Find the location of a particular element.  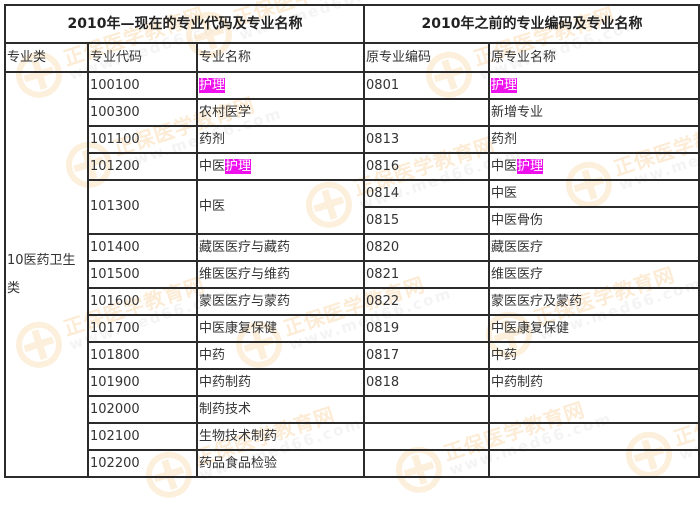

old-name-cell: 中医骨伤 is located at coordinates (594, 220).